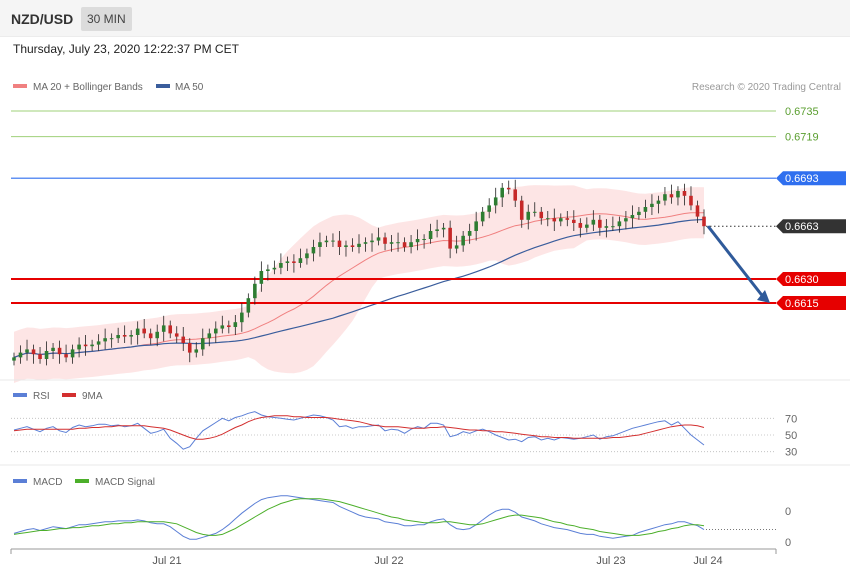 The width and height of the screenshot is (850, 576). What do you see at coordinates (20, 481) in the screenshot?
I see `legend-swatch-macd` at bounding box center [20, 481].